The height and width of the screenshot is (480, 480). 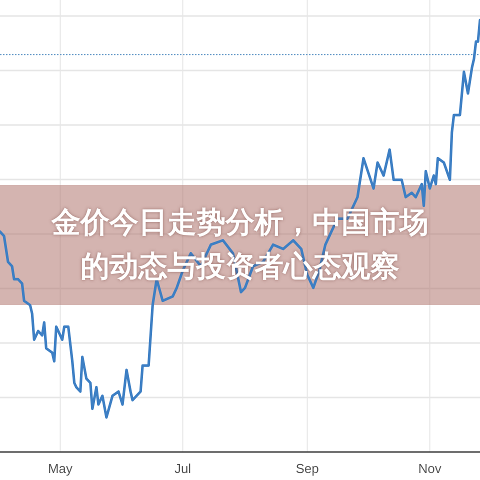 I want to click on x-tick-label: May, so click(x=61, y=468).